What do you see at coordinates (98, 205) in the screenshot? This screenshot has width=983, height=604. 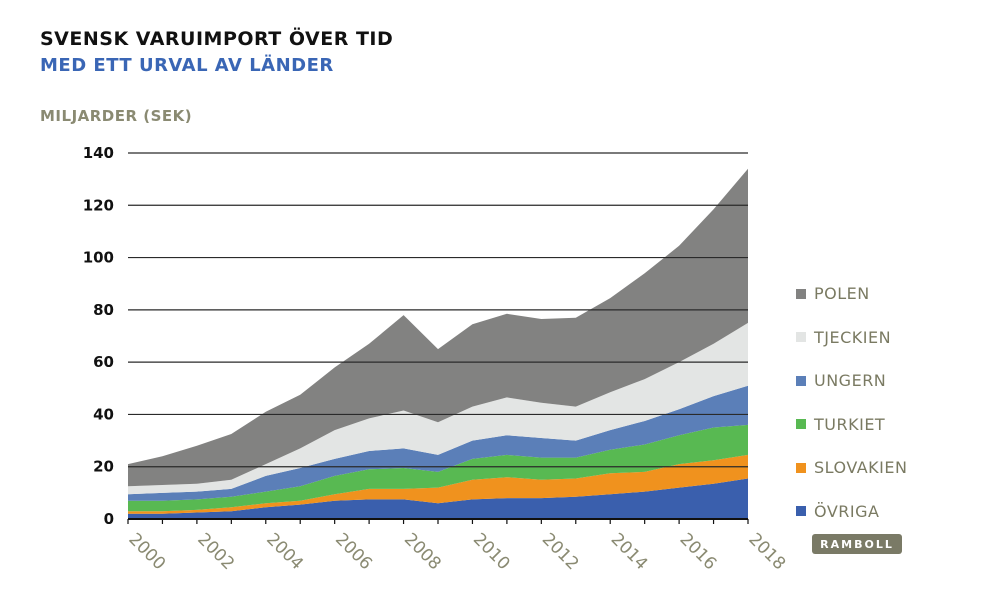 I see `y-tick-label: 120` at bounding box center [98, 205].